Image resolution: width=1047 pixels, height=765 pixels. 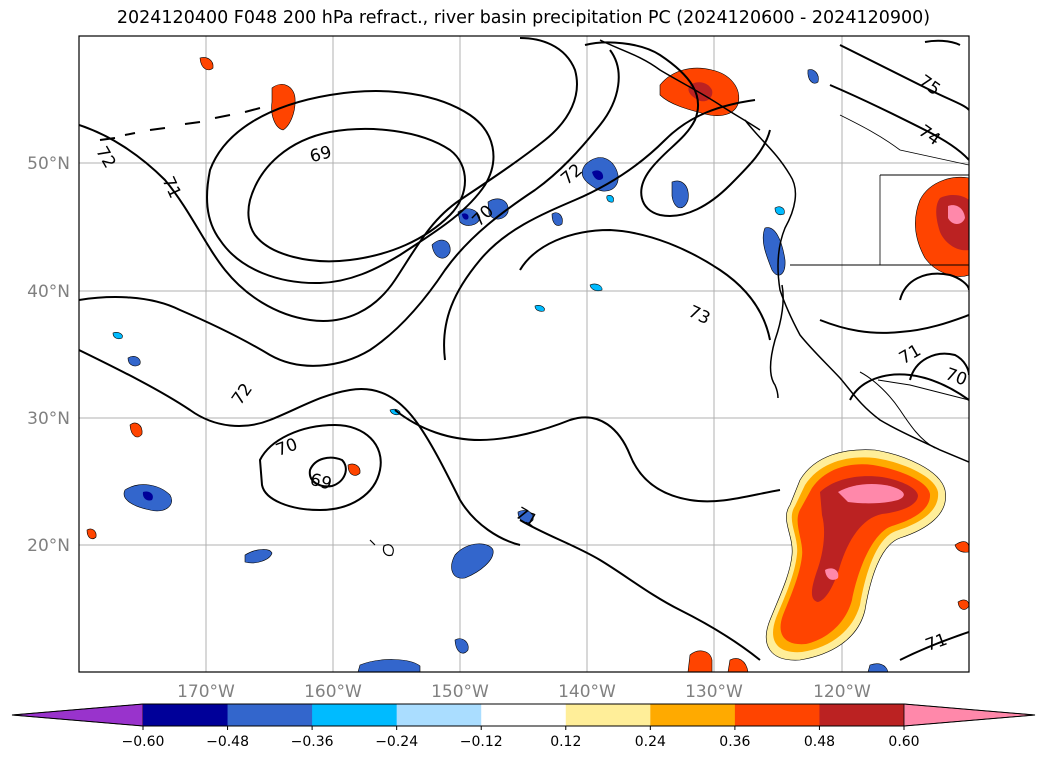 I want to click on lon-label-170w: 170°W, so click(x=206, y=692).